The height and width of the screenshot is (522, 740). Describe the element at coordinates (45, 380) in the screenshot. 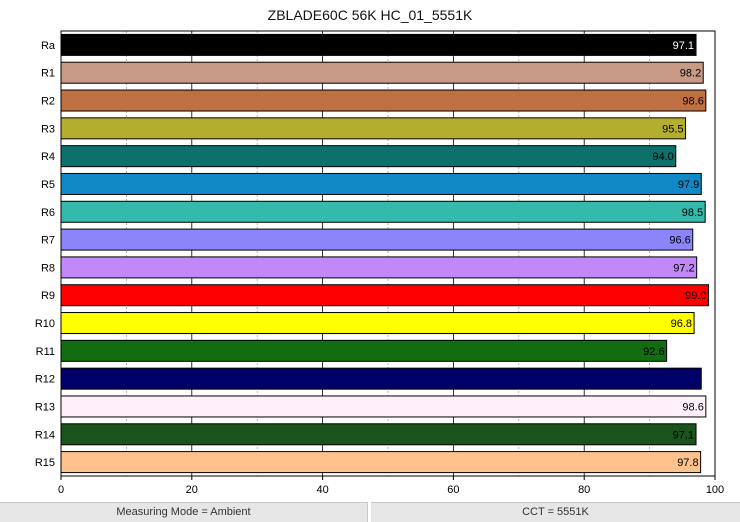

I see `category-label: R12` at that location.